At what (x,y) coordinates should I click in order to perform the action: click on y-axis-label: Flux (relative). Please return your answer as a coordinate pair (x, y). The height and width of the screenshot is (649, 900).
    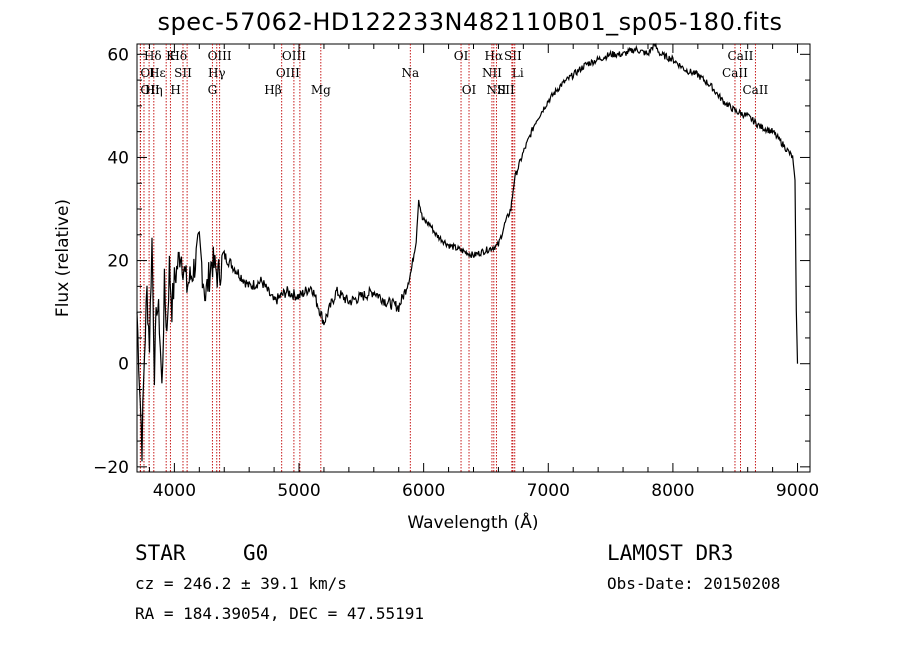
    Looking at the image, I should click on (63, 258).